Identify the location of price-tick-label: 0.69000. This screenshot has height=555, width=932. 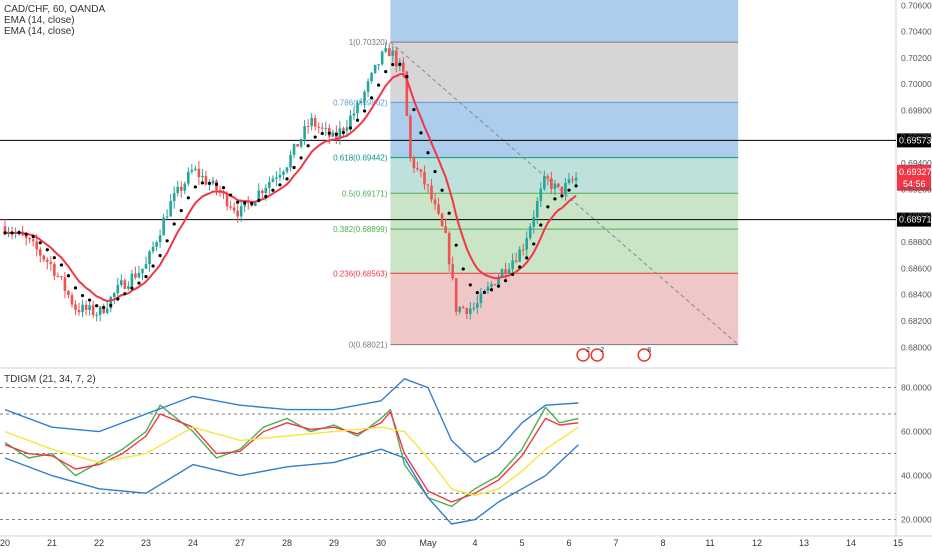
(916, 216).